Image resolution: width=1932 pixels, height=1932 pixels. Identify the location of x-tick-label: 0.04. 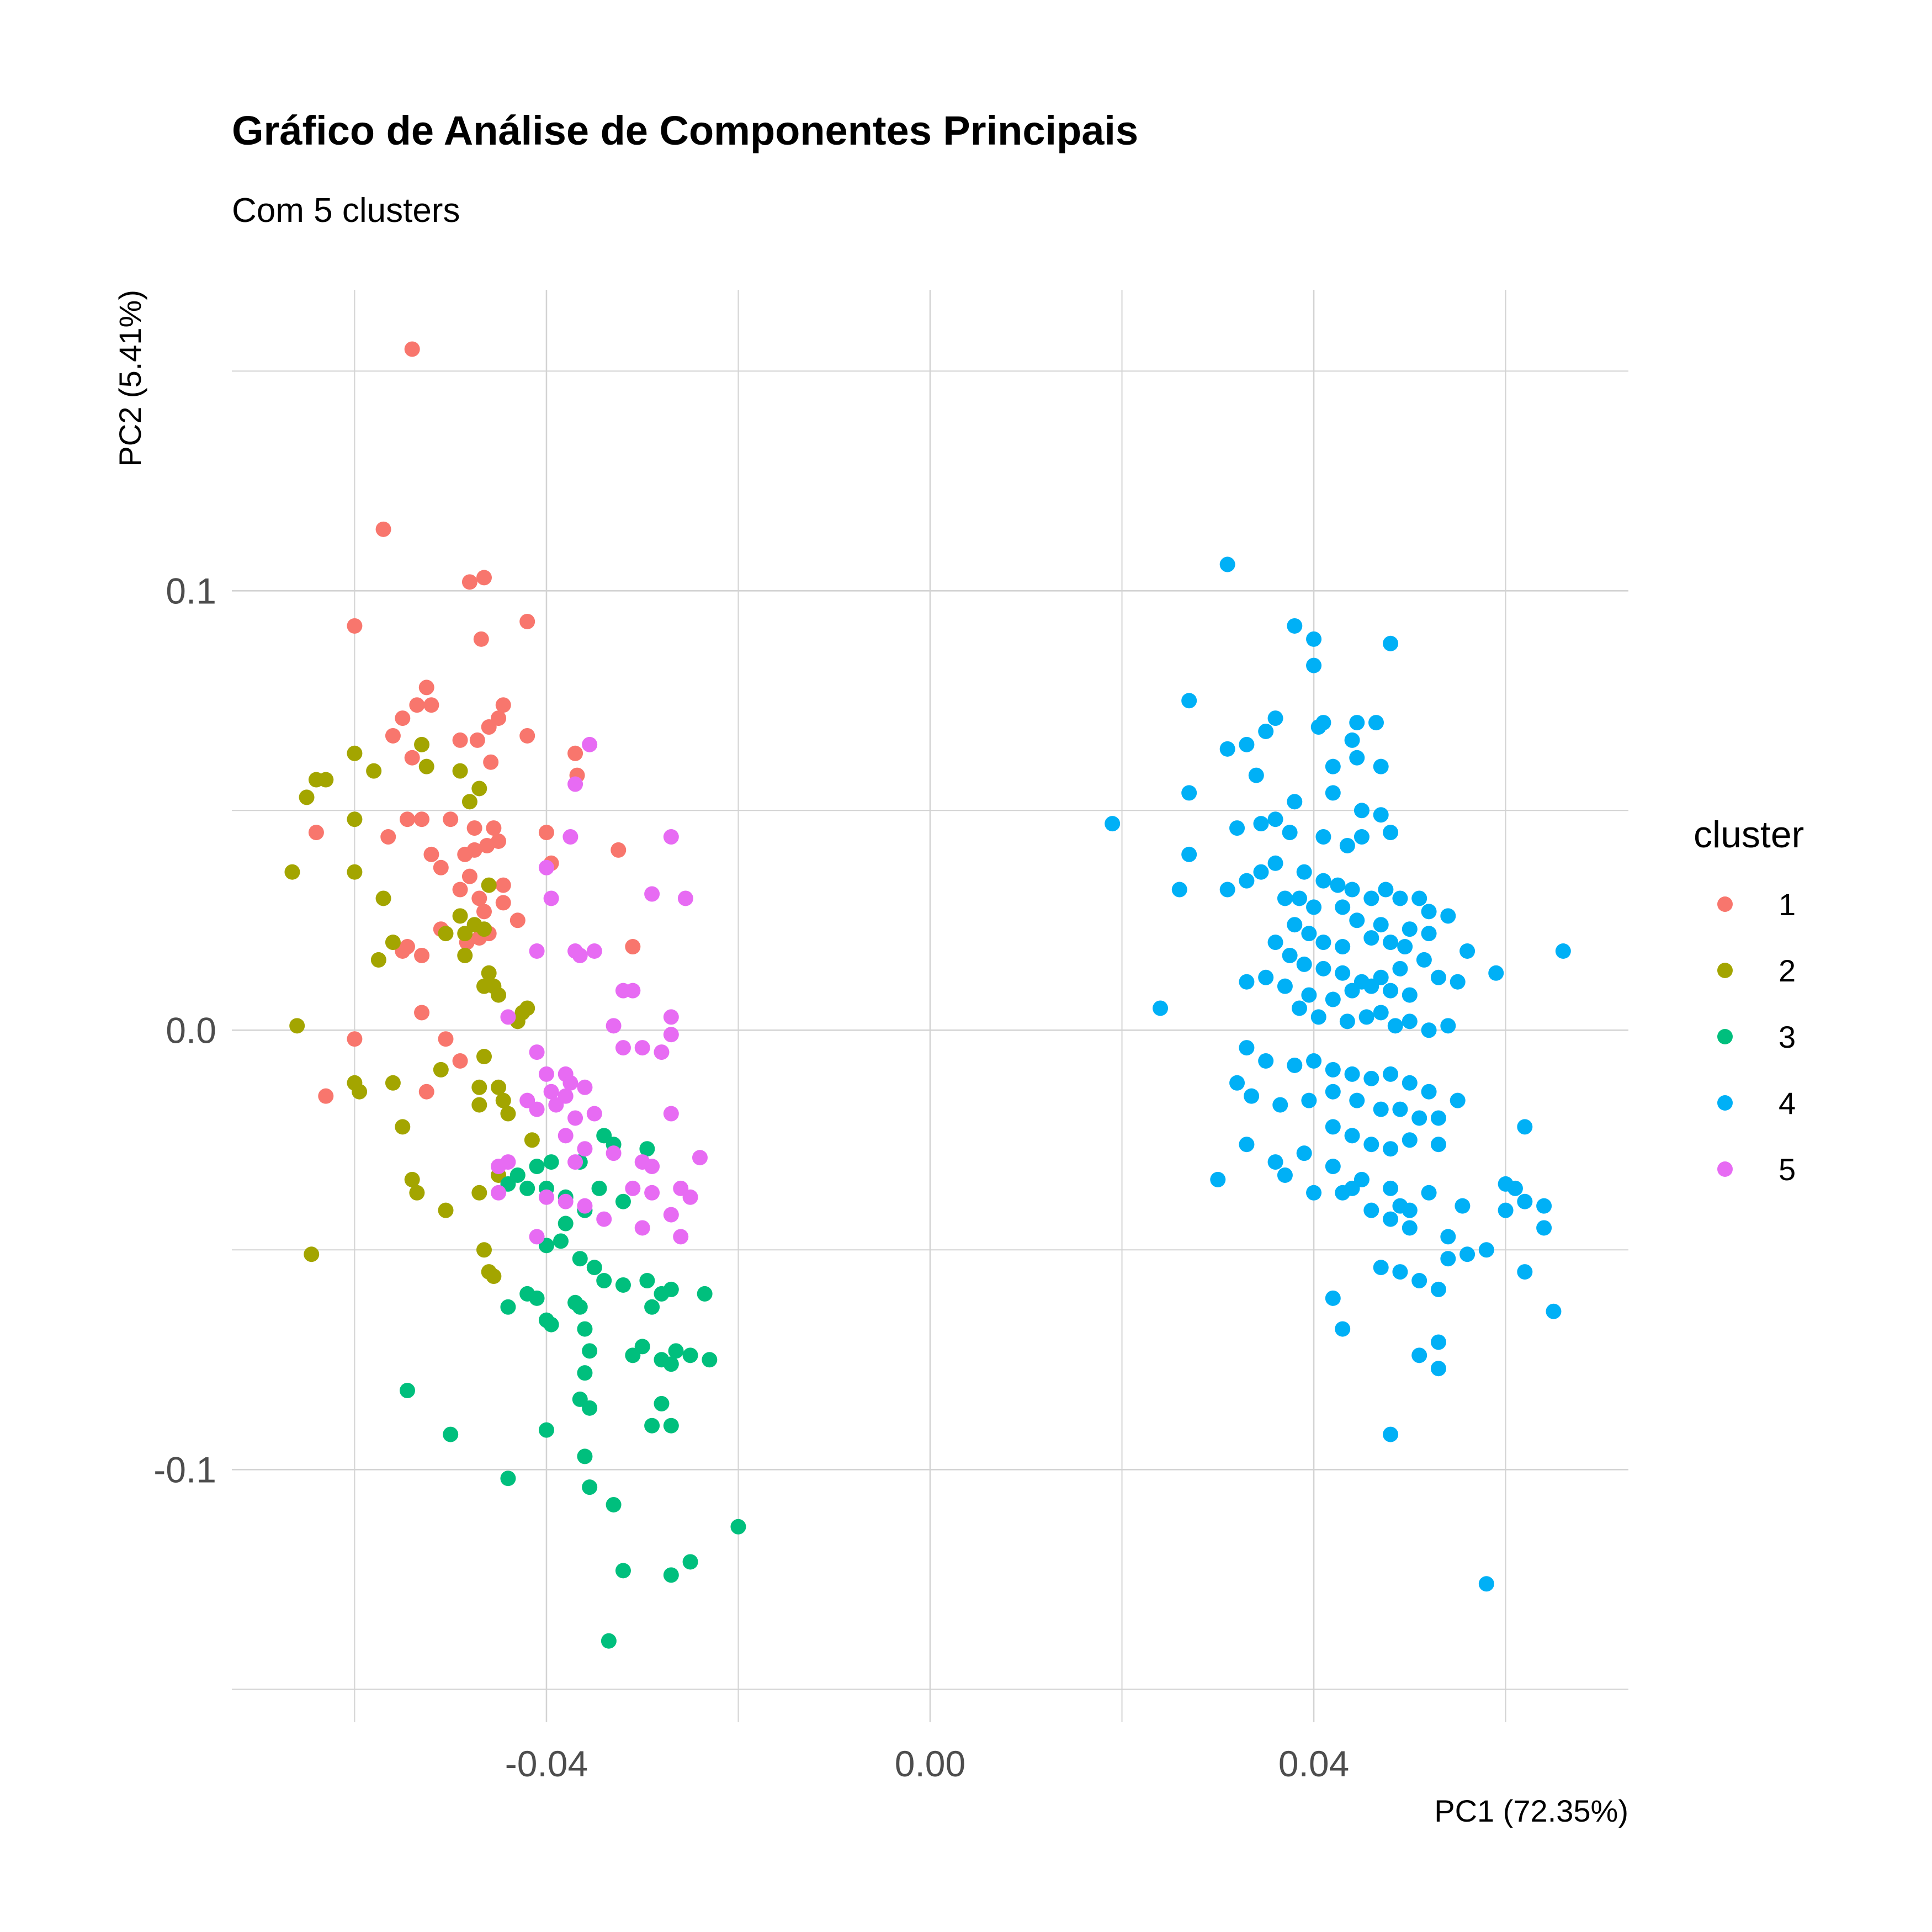
(1314, 1764).